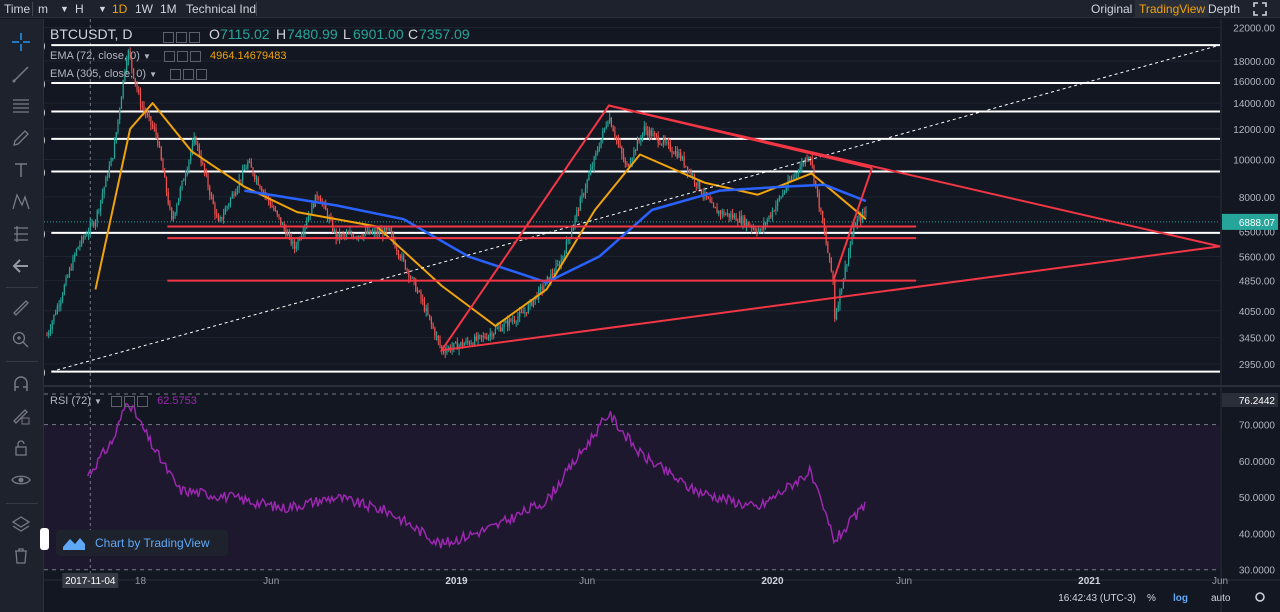  I want to click on zoom-in-icon, so click(21, 340).